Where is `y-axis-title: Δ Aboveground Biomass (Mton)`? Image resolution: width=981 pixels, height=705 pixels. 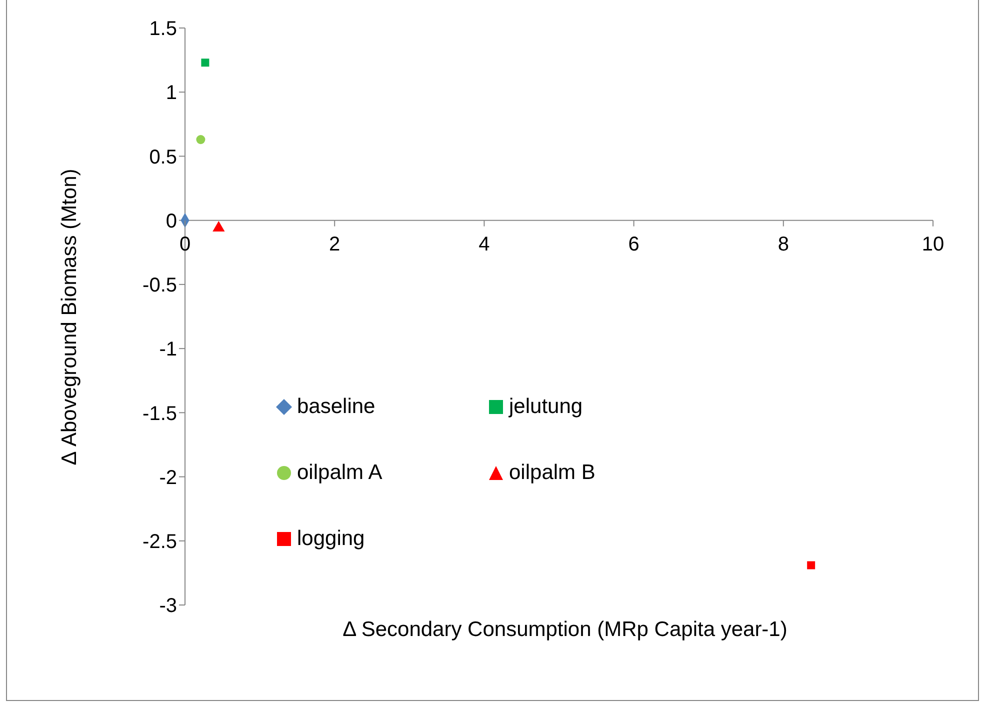 y-axis-title: Δ Aboveground Biomass (Mton) is located at coordinates (70, 316).